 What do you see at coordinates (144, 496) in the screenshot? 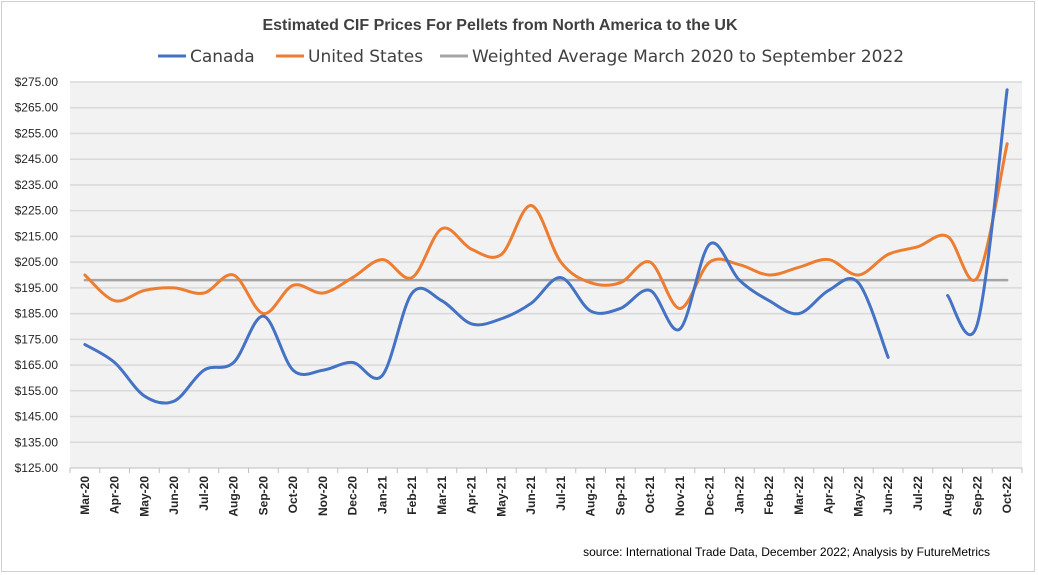
I see `x-tick-label: May-20` at bounding box center [144, 496].